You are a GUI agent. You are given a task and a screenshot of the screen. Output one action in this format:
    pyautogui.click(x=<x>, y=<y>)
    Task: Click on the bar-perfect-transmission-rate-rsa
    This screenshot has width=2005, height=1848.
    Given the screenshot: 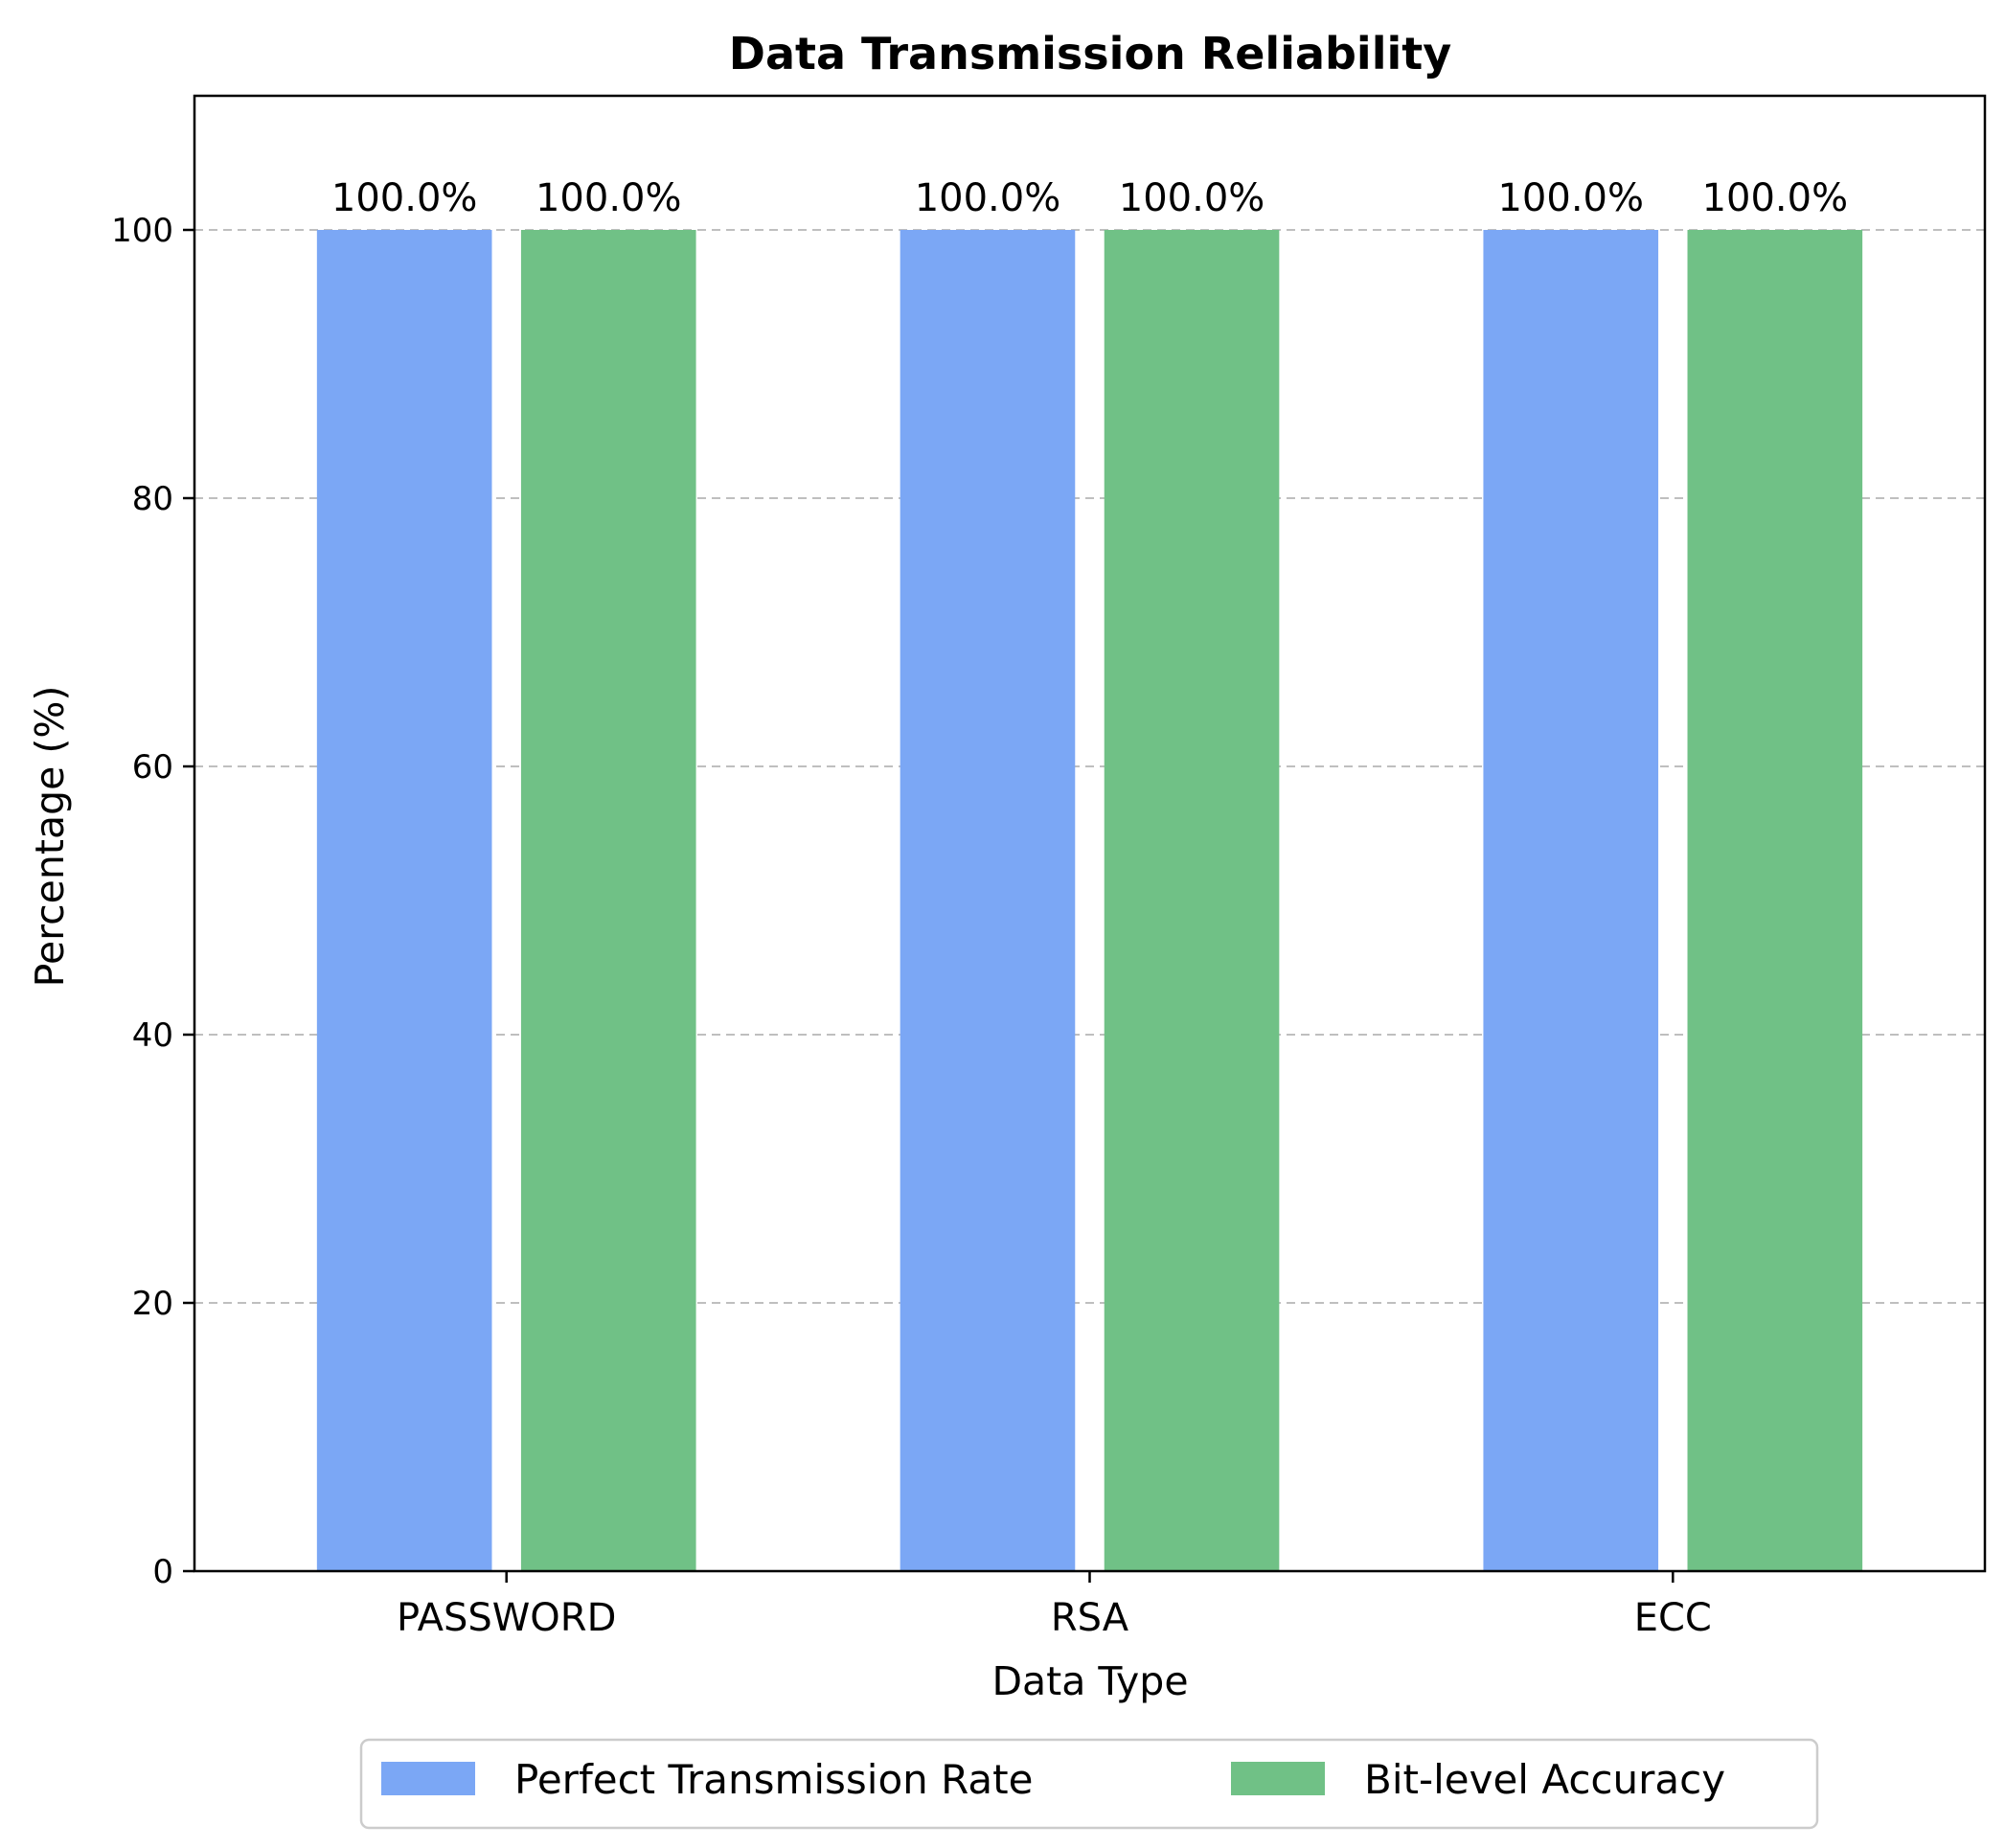 What is the action you would take?
    pyautogui.click(x=988, y=900)
    